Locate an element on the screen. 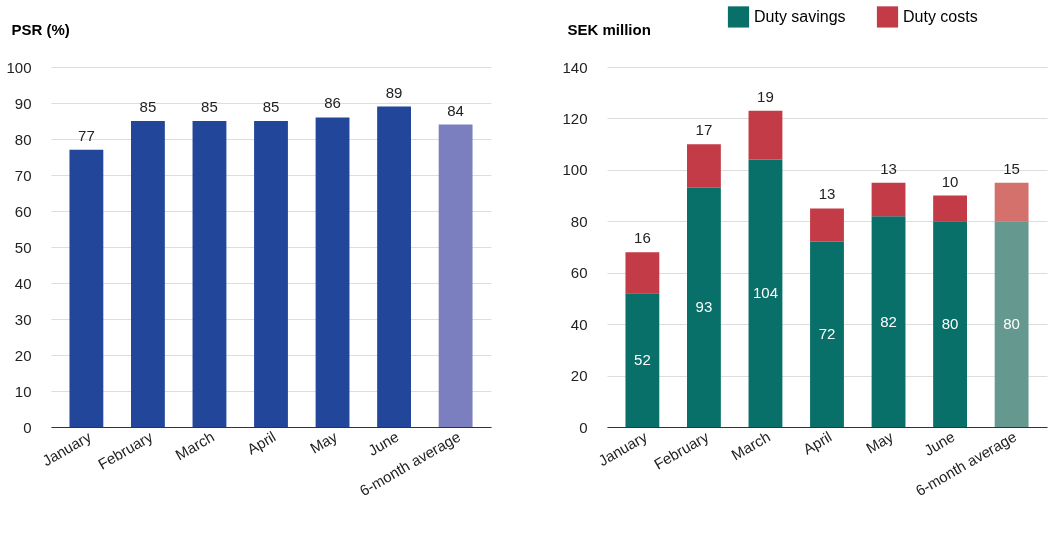 This screenshot has height=533, width=1061. data-label: 17 is located at coordinates (704, 130).